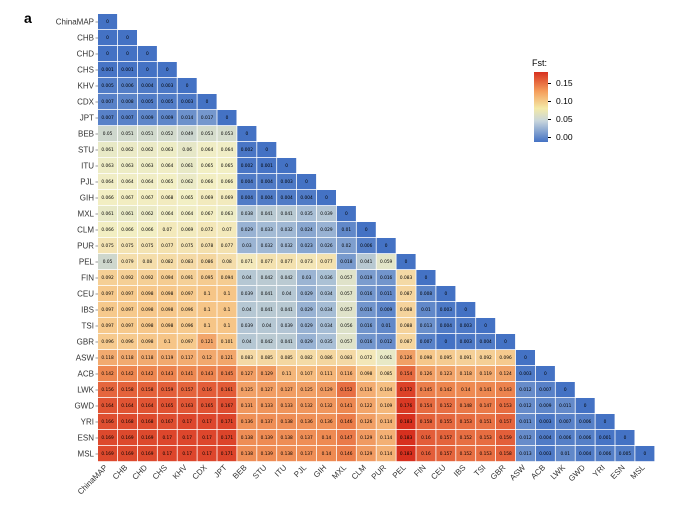  I want to click on cell-value: 0.05, so click(108, 262).